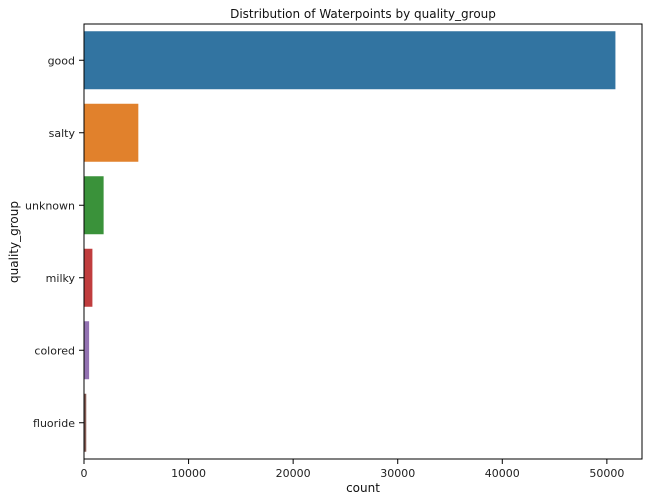 This screenshot has height=501, width=648. Describe the element at coordinates (85, 422) in the screenshot. I see `bar-fluoride` at that location.